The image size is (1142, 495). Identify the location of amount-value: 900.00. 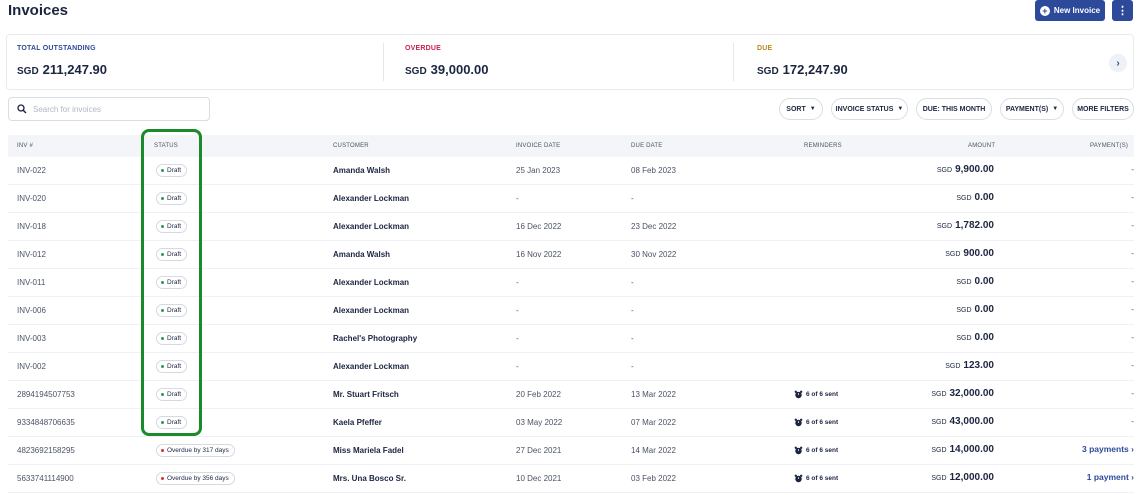
(978, 253).